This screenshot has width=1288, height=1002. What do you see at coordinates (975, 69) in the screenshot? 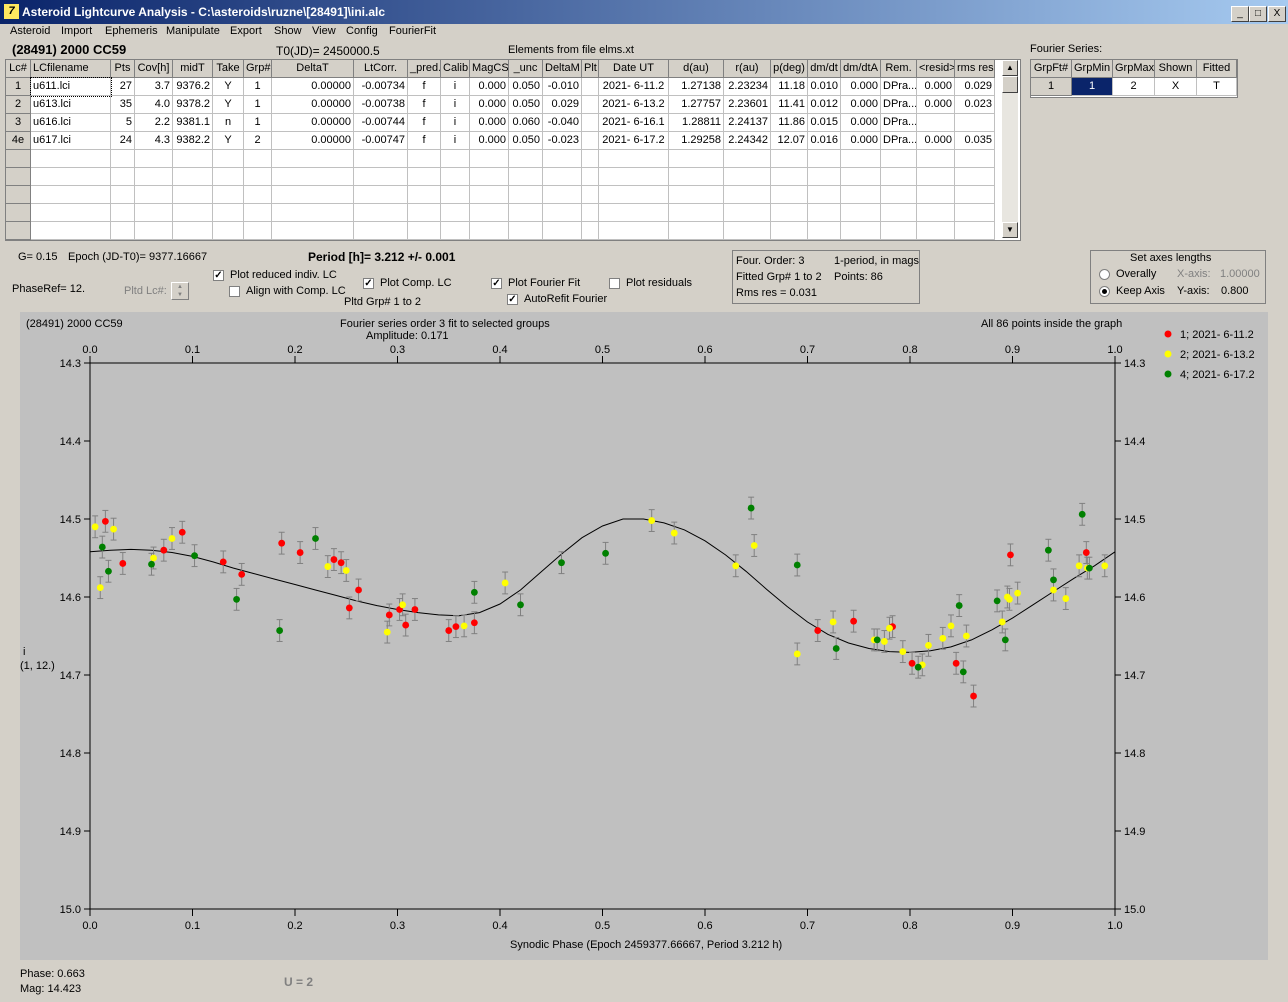
I see `column-header: rms res` at bounding box center [975, 69].